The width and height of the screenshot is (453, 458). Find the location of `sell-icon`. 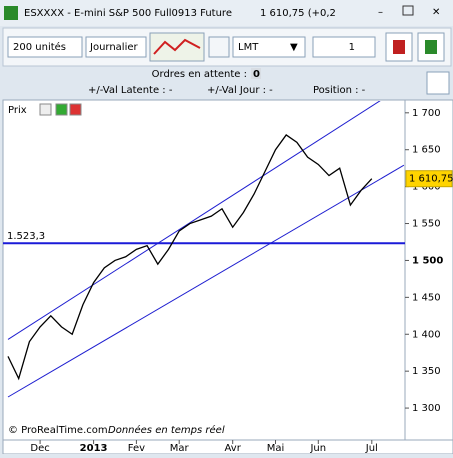

sell-icon is located at coordinates (431, 47).